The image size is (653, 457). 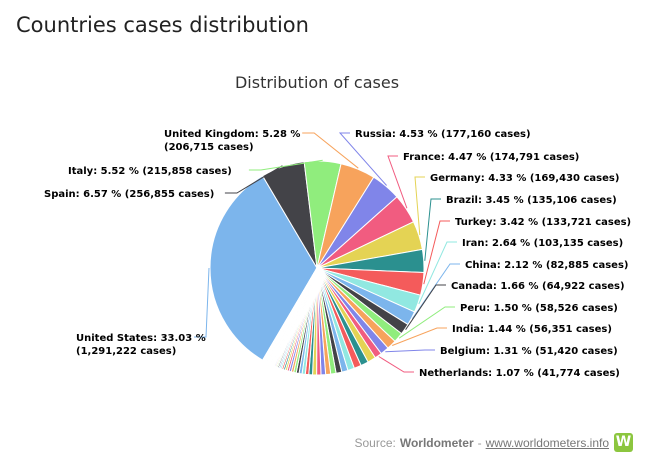 I want to click on data-label-cases: (1,291,222 cases), so click(x=126, y=351).